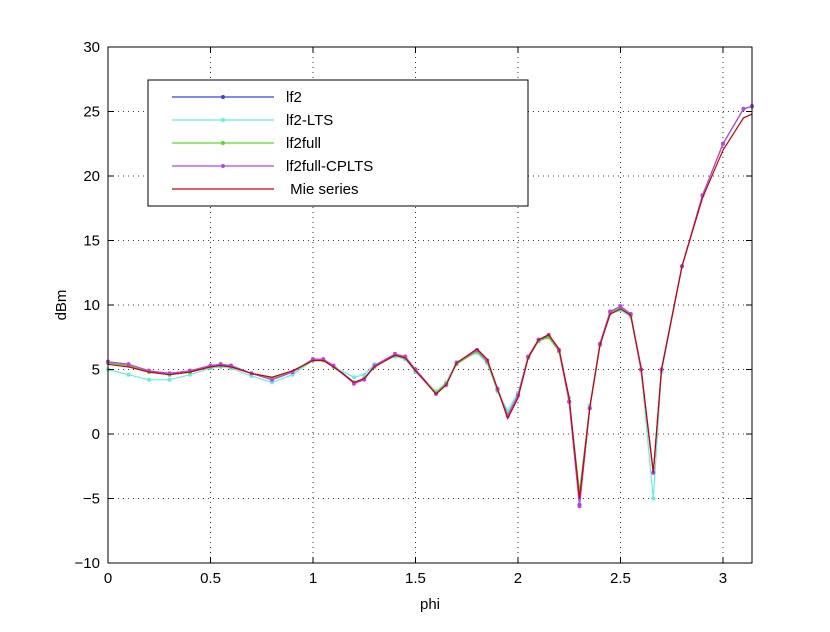  I want to click on x-tick-label: 1, so click(313, 578).